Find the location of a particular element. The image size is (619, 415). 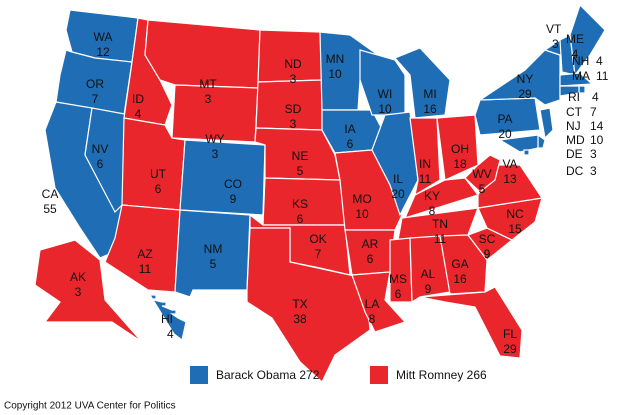

state-abbr: RI is located at coordinates (574, 97).